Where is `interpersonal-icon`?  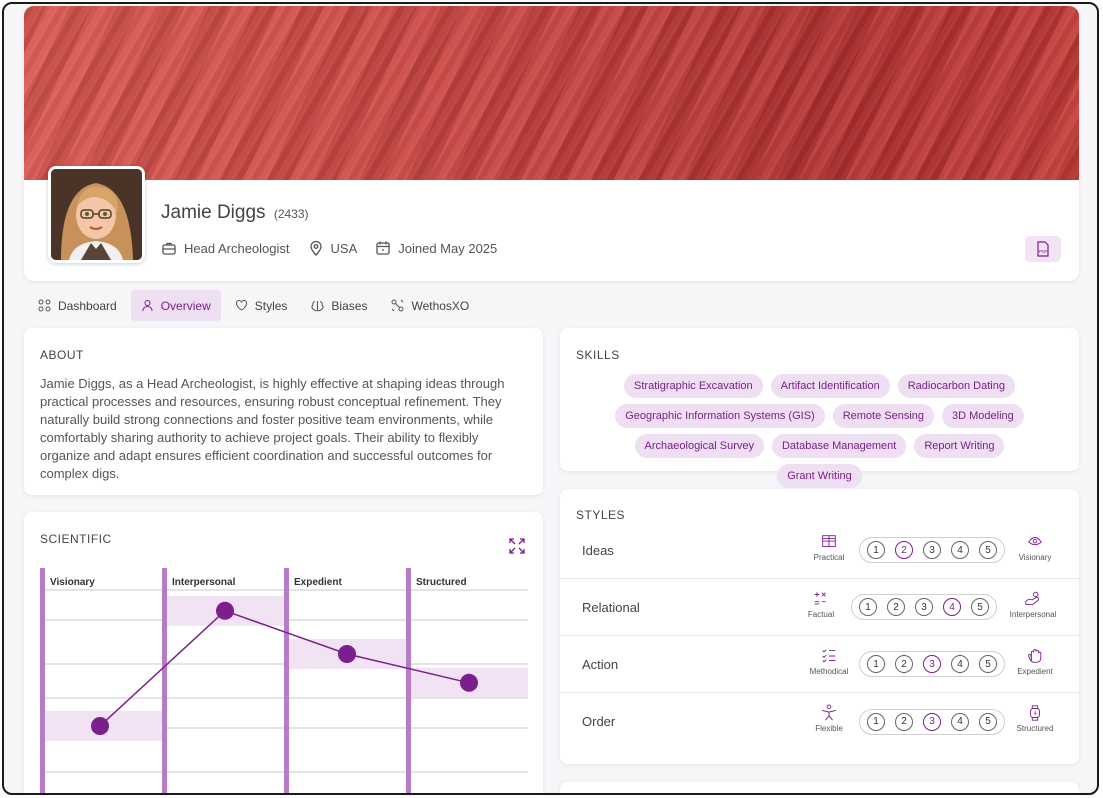
interpersonal-icon is located at coordinates (1032, 598).